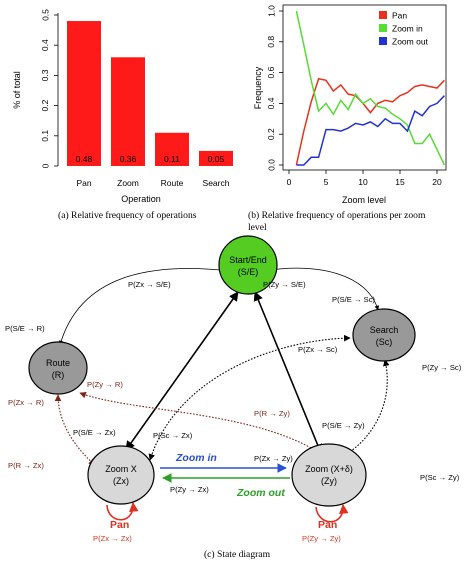 Image resolution: width=474 pixels, height=562 pixels. What do you see at coordinates (128, 159) in the screenshot?
I see `bar-value-label: 0.36` at bounding box center [128, 159].